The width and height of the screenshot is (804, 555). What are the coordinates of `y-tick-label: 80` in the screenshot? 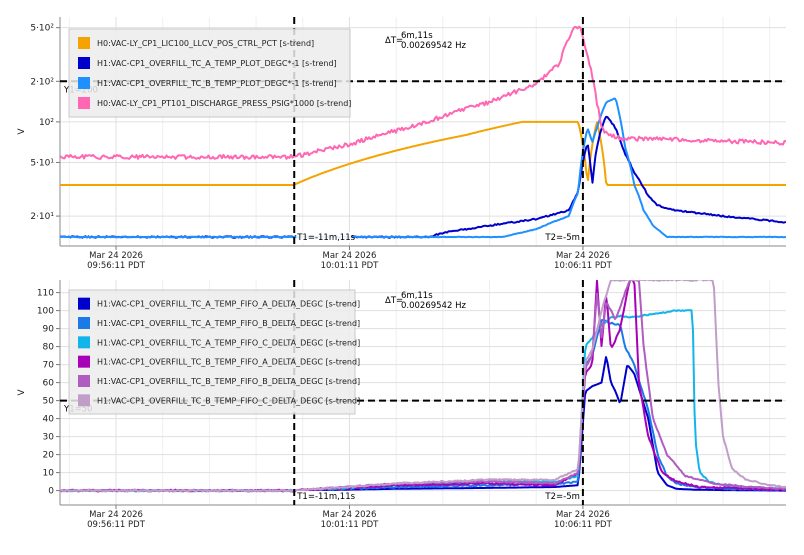 It's located at (49, 348).